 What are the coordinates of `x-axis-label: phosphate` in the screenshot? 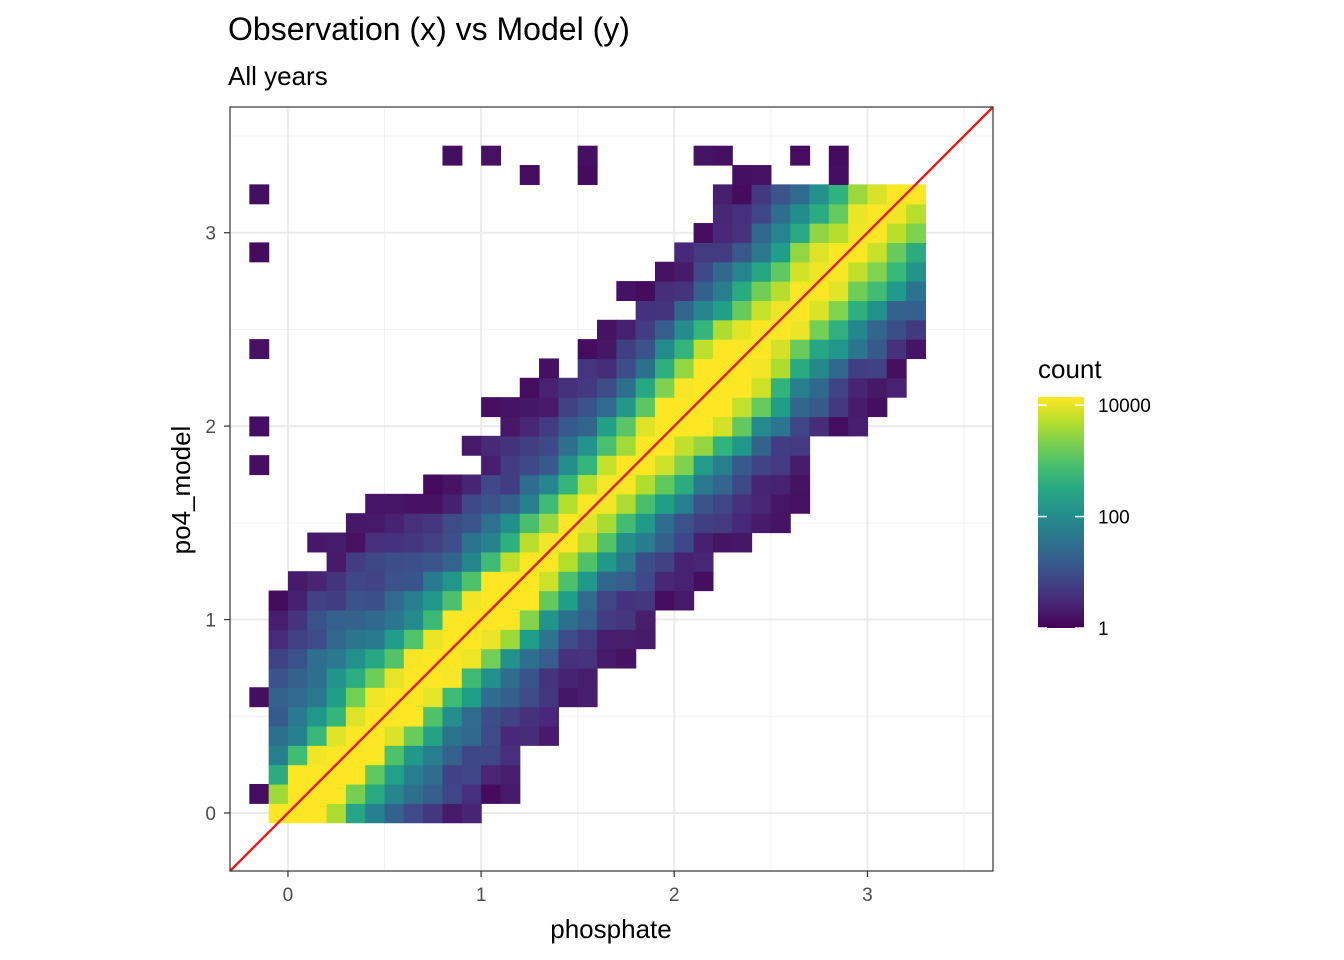 It's located at (610, 929).